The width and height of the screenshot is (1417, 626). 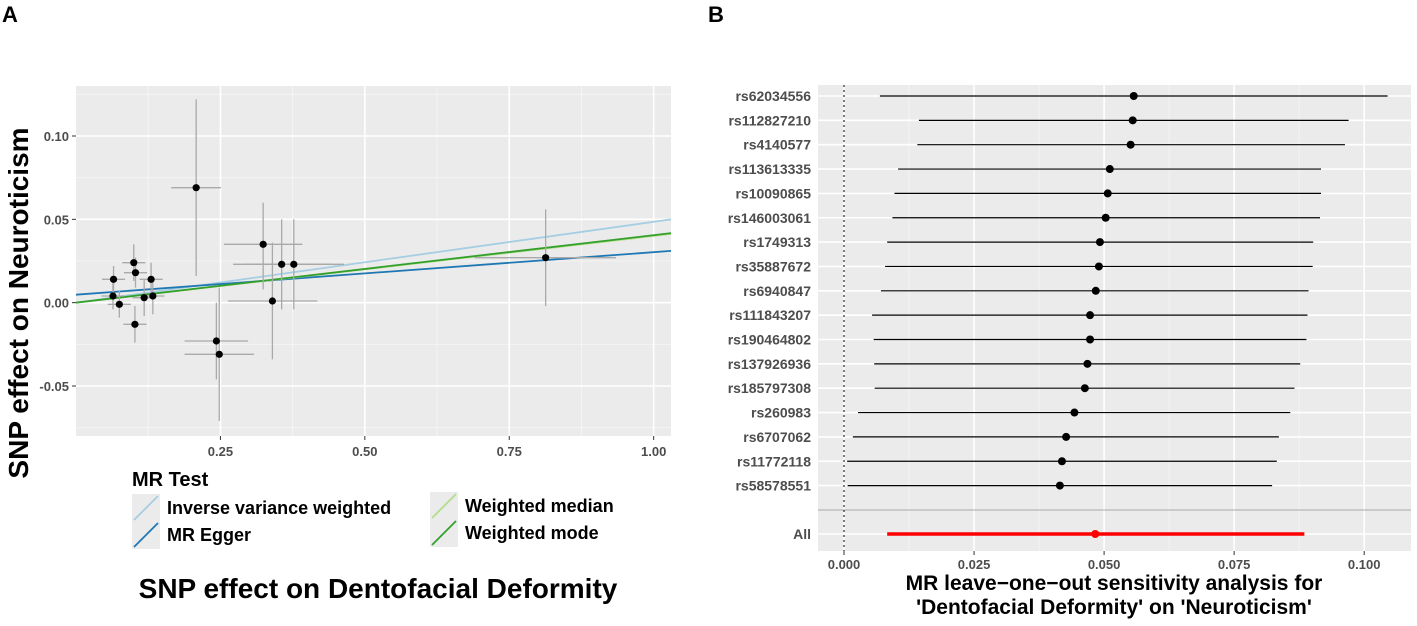 What do you see at coordinates (777, 291) in the screenshot?
I see `snp-label: rs6940847` at bounding box center [777, 291].